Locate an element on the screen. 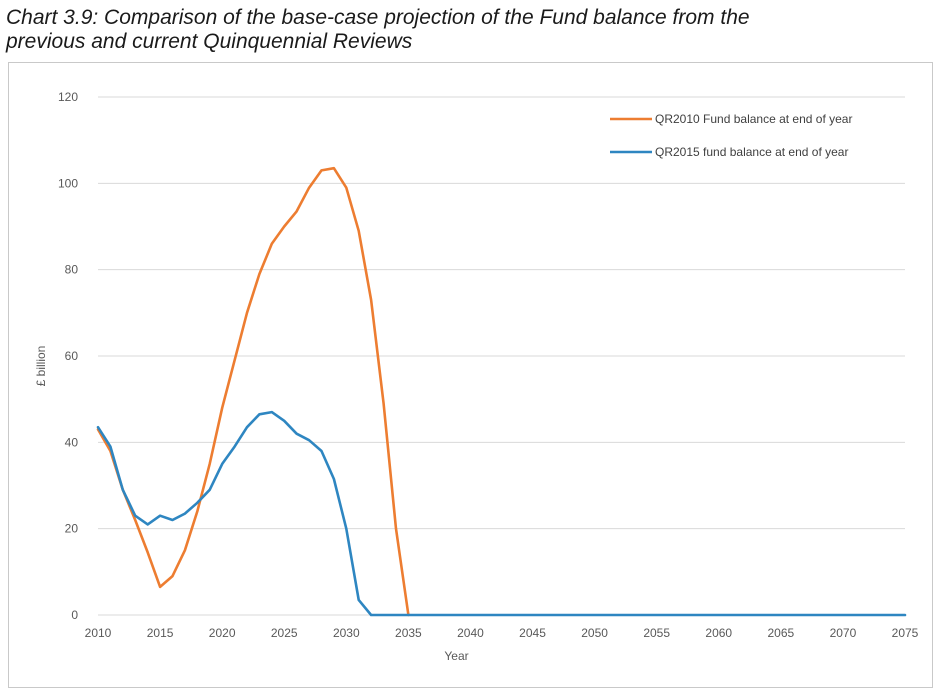 This screenshot has height=700, width=945. legend-label: QR2010 Fund balance at end of year is located at coordinates (753, 119).